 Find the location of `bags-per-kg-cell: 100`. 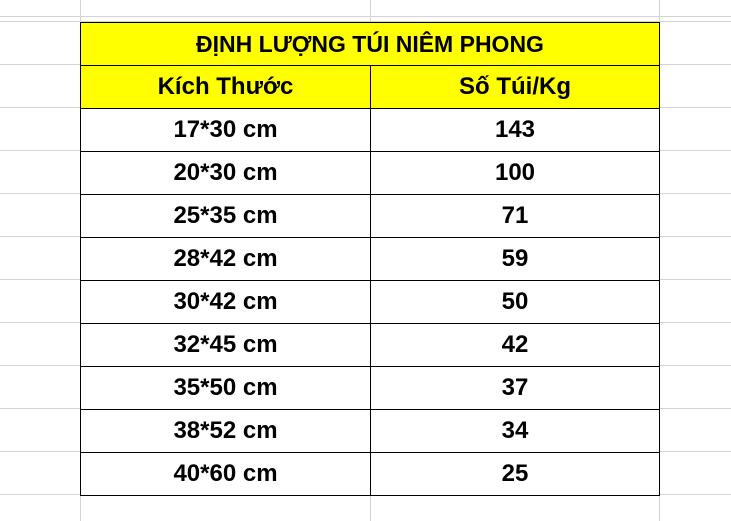

bags-per-kg-cell: 100 is located at coordinates (515, 173).